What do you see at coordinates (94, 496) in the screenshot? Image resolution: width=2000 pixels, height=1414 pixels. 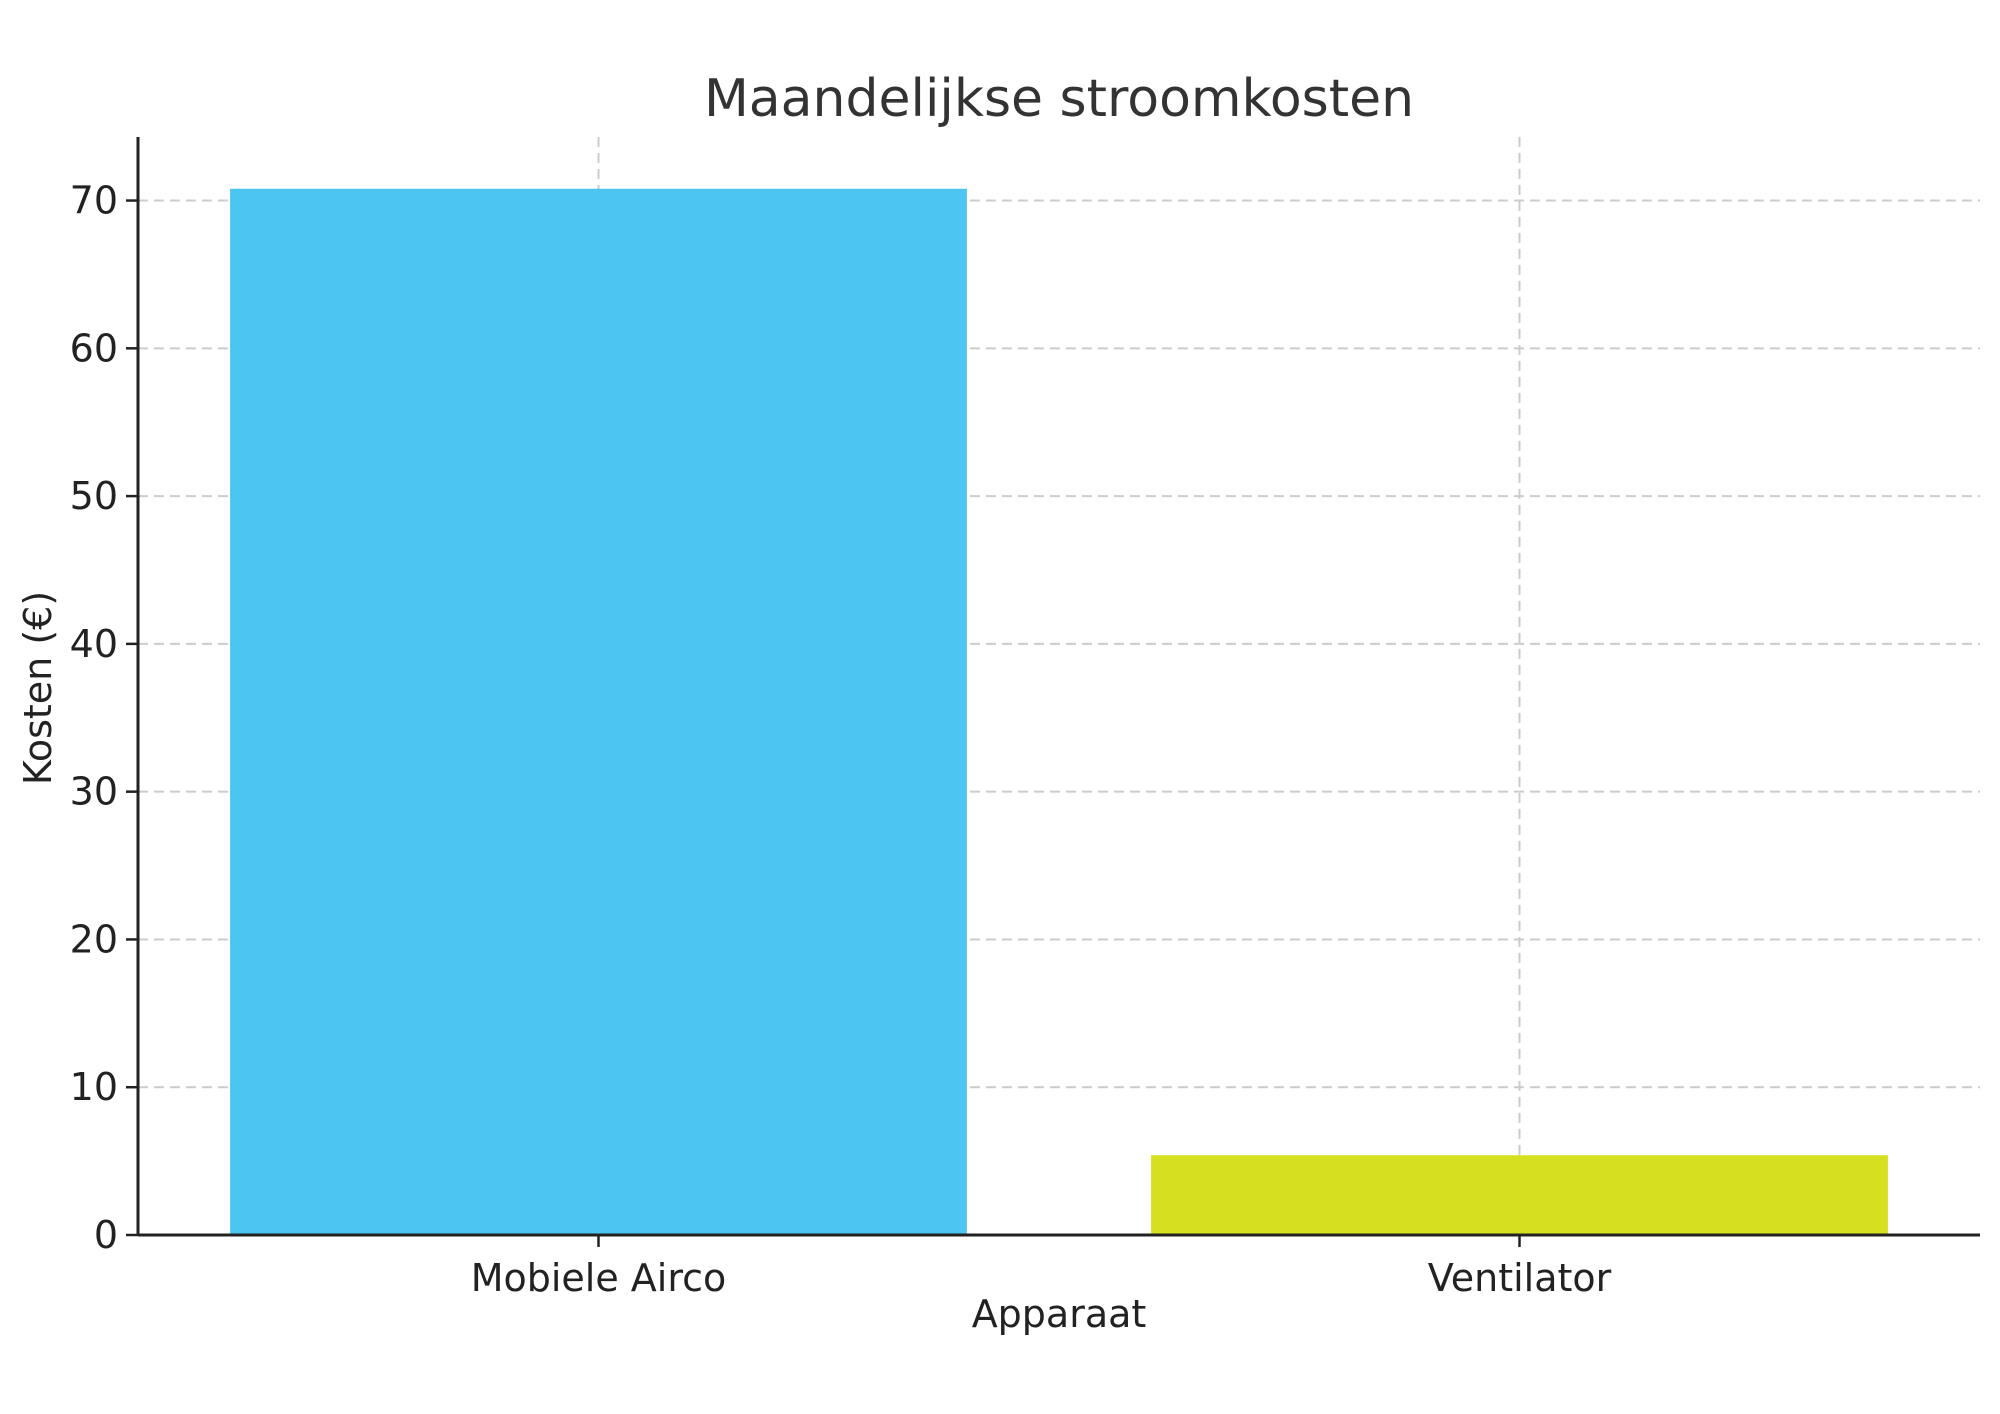 I see `y-tick-label: 50` at bounding box center [94, 496].